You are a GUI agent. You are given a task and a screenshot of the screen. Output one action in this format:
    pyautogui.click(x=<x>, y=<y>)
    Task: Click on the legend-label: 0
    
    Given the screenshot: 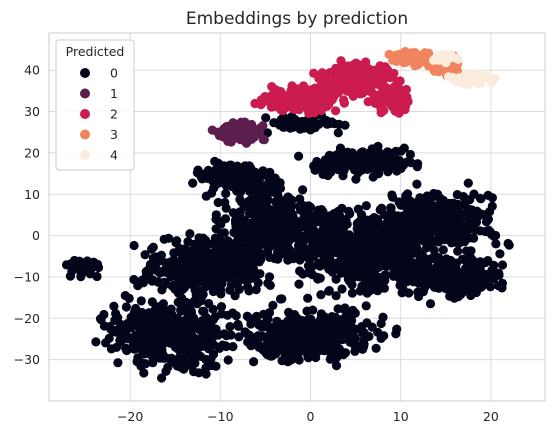 What is the action you would take?
    pyautogui.click(x=114, y=73)
    